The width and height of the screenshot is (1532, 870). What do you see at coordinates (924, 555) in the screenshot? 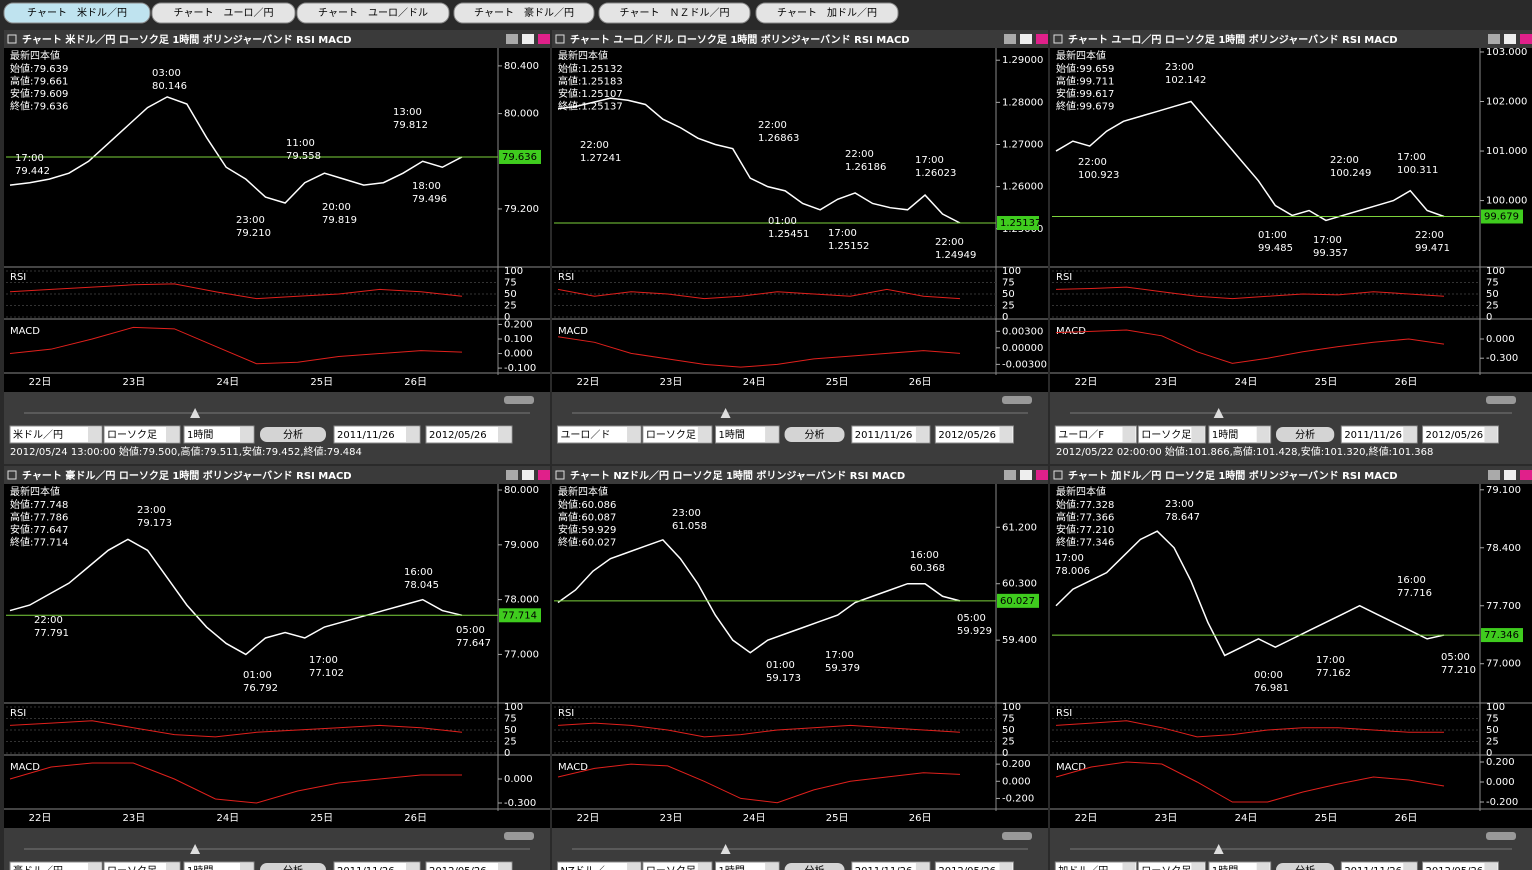
I see `annotation-time: 16:00` at bounding box center [924, 555].